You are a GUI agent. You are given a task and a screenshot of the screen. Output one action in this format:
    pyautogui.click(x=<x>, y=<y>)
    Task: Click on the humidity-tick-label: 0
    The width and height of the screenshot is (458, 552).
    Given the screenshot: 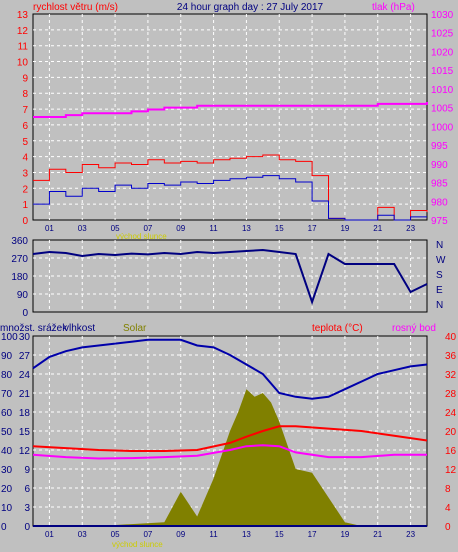 What is the action you would take?
    pyautogui.click(x=4, y=527)
    